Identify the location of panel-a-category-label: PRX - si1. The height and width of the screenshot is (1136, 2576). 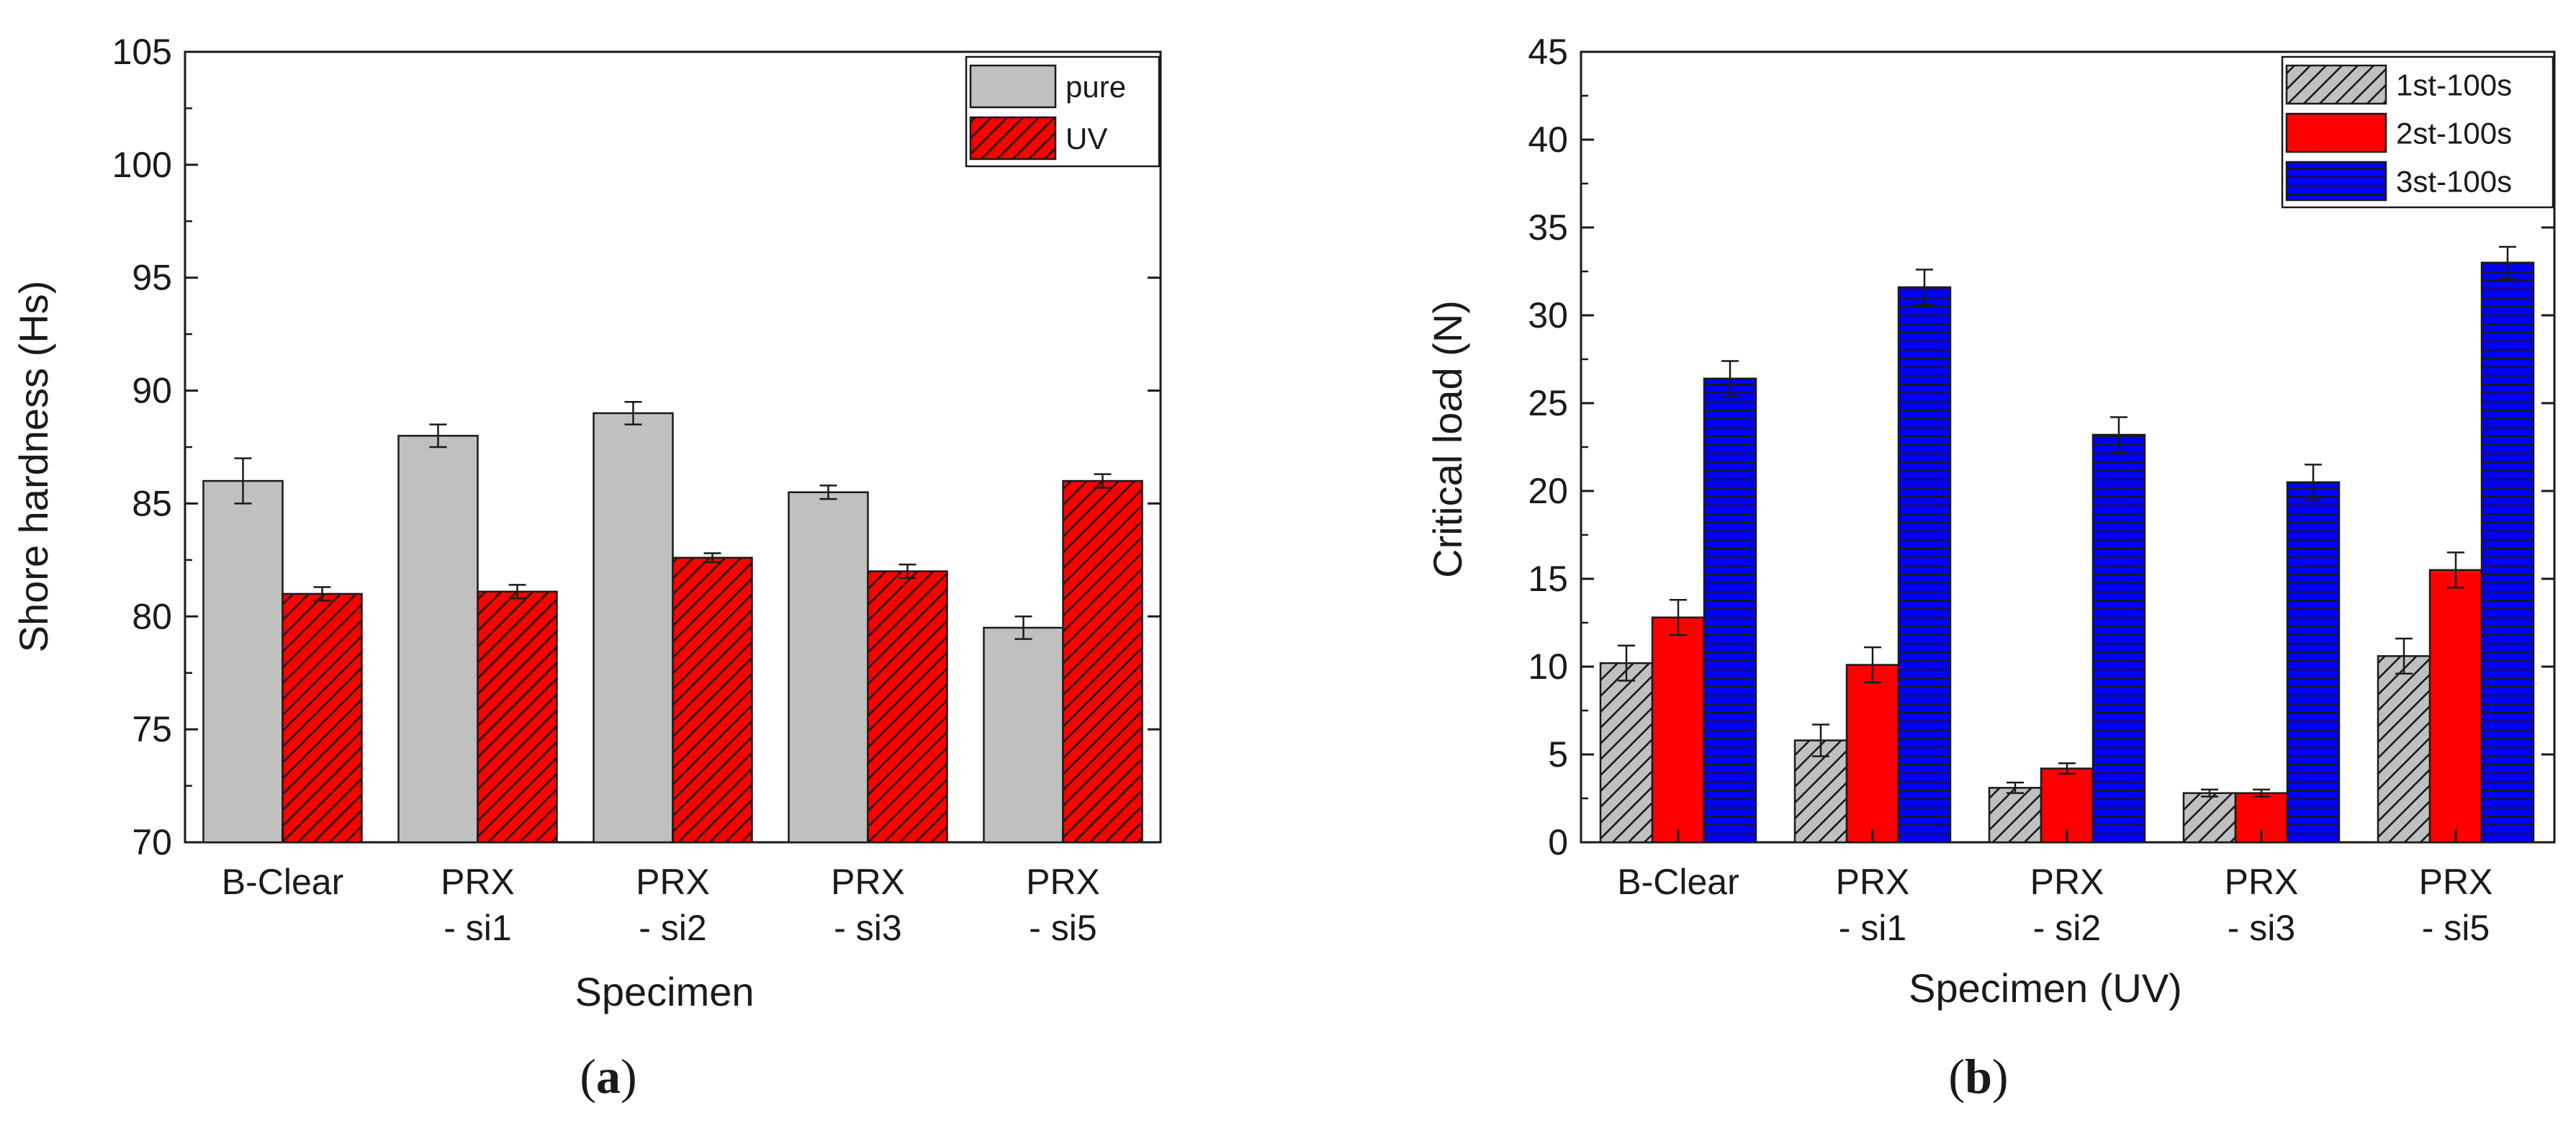
(478, 905).